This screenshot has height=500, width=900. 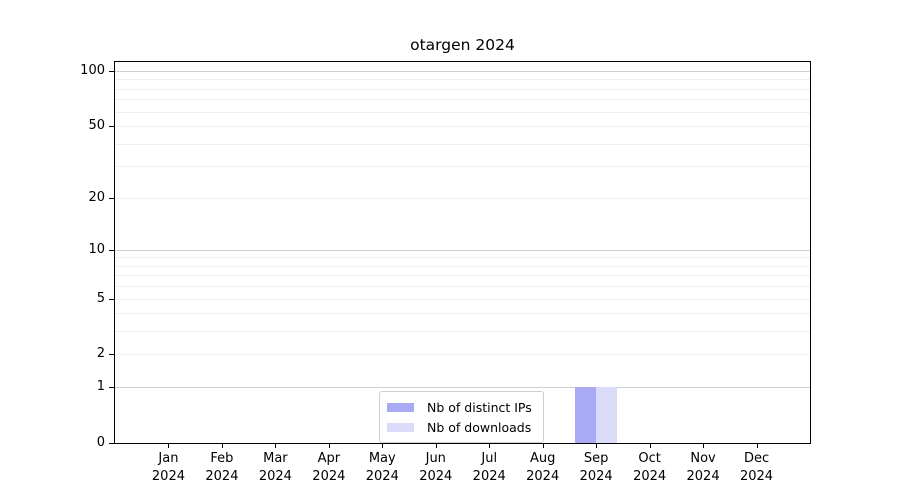 I want to click on x-axis-tick-label: Dec 2024, so click(x=757, y=468).